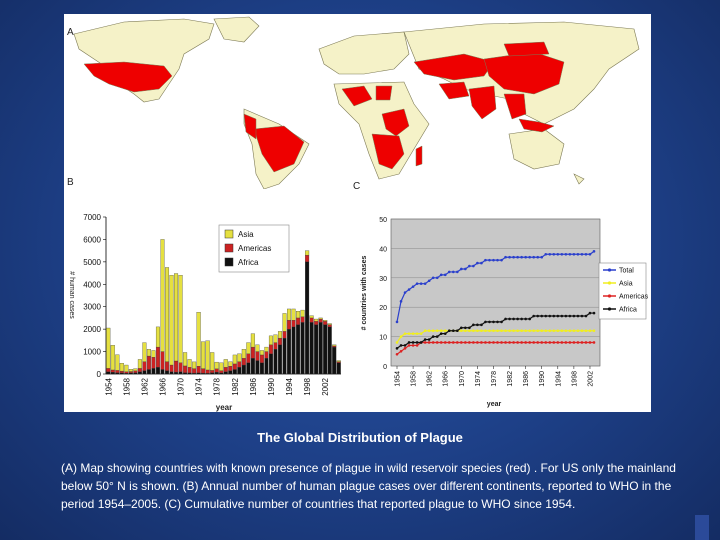  I want to click on map-land-africa, so click(381, 130).